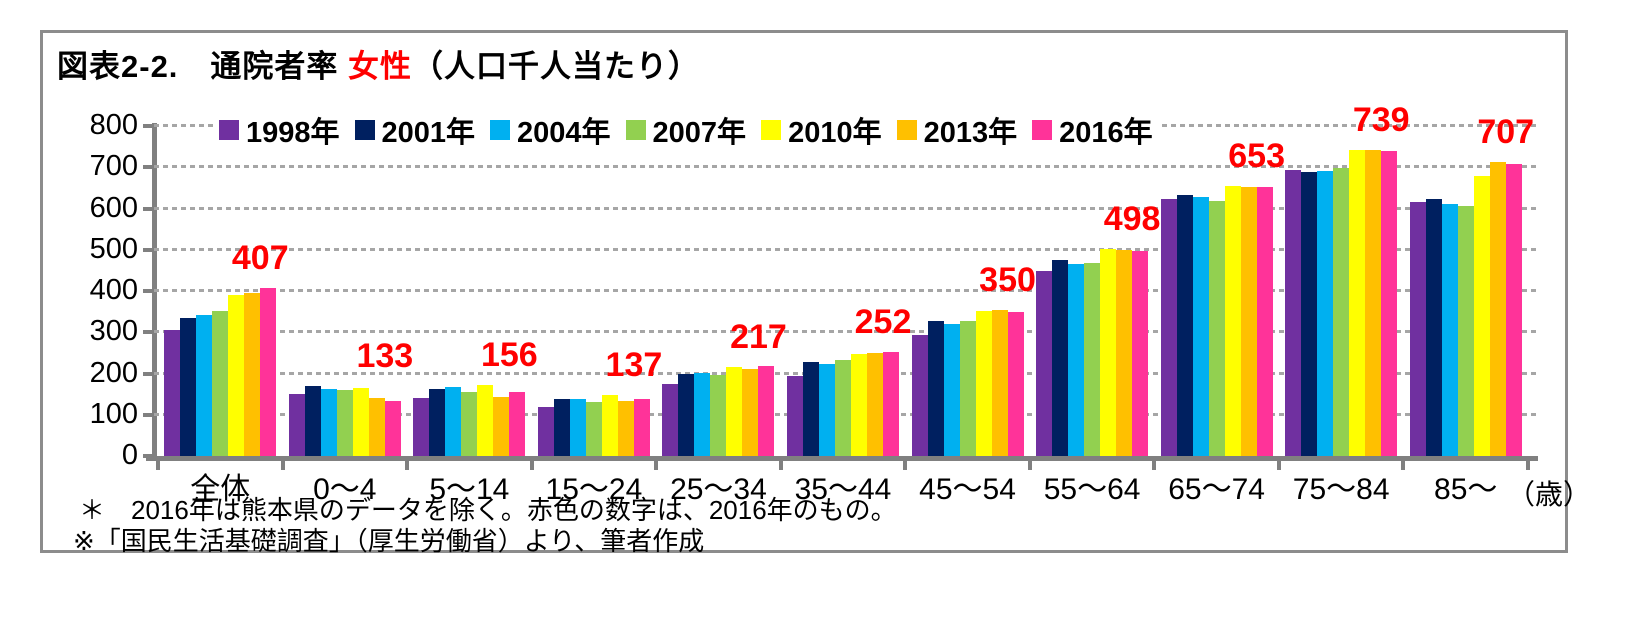  I want to click on bar-2010年-15～24, so click(609, 425).